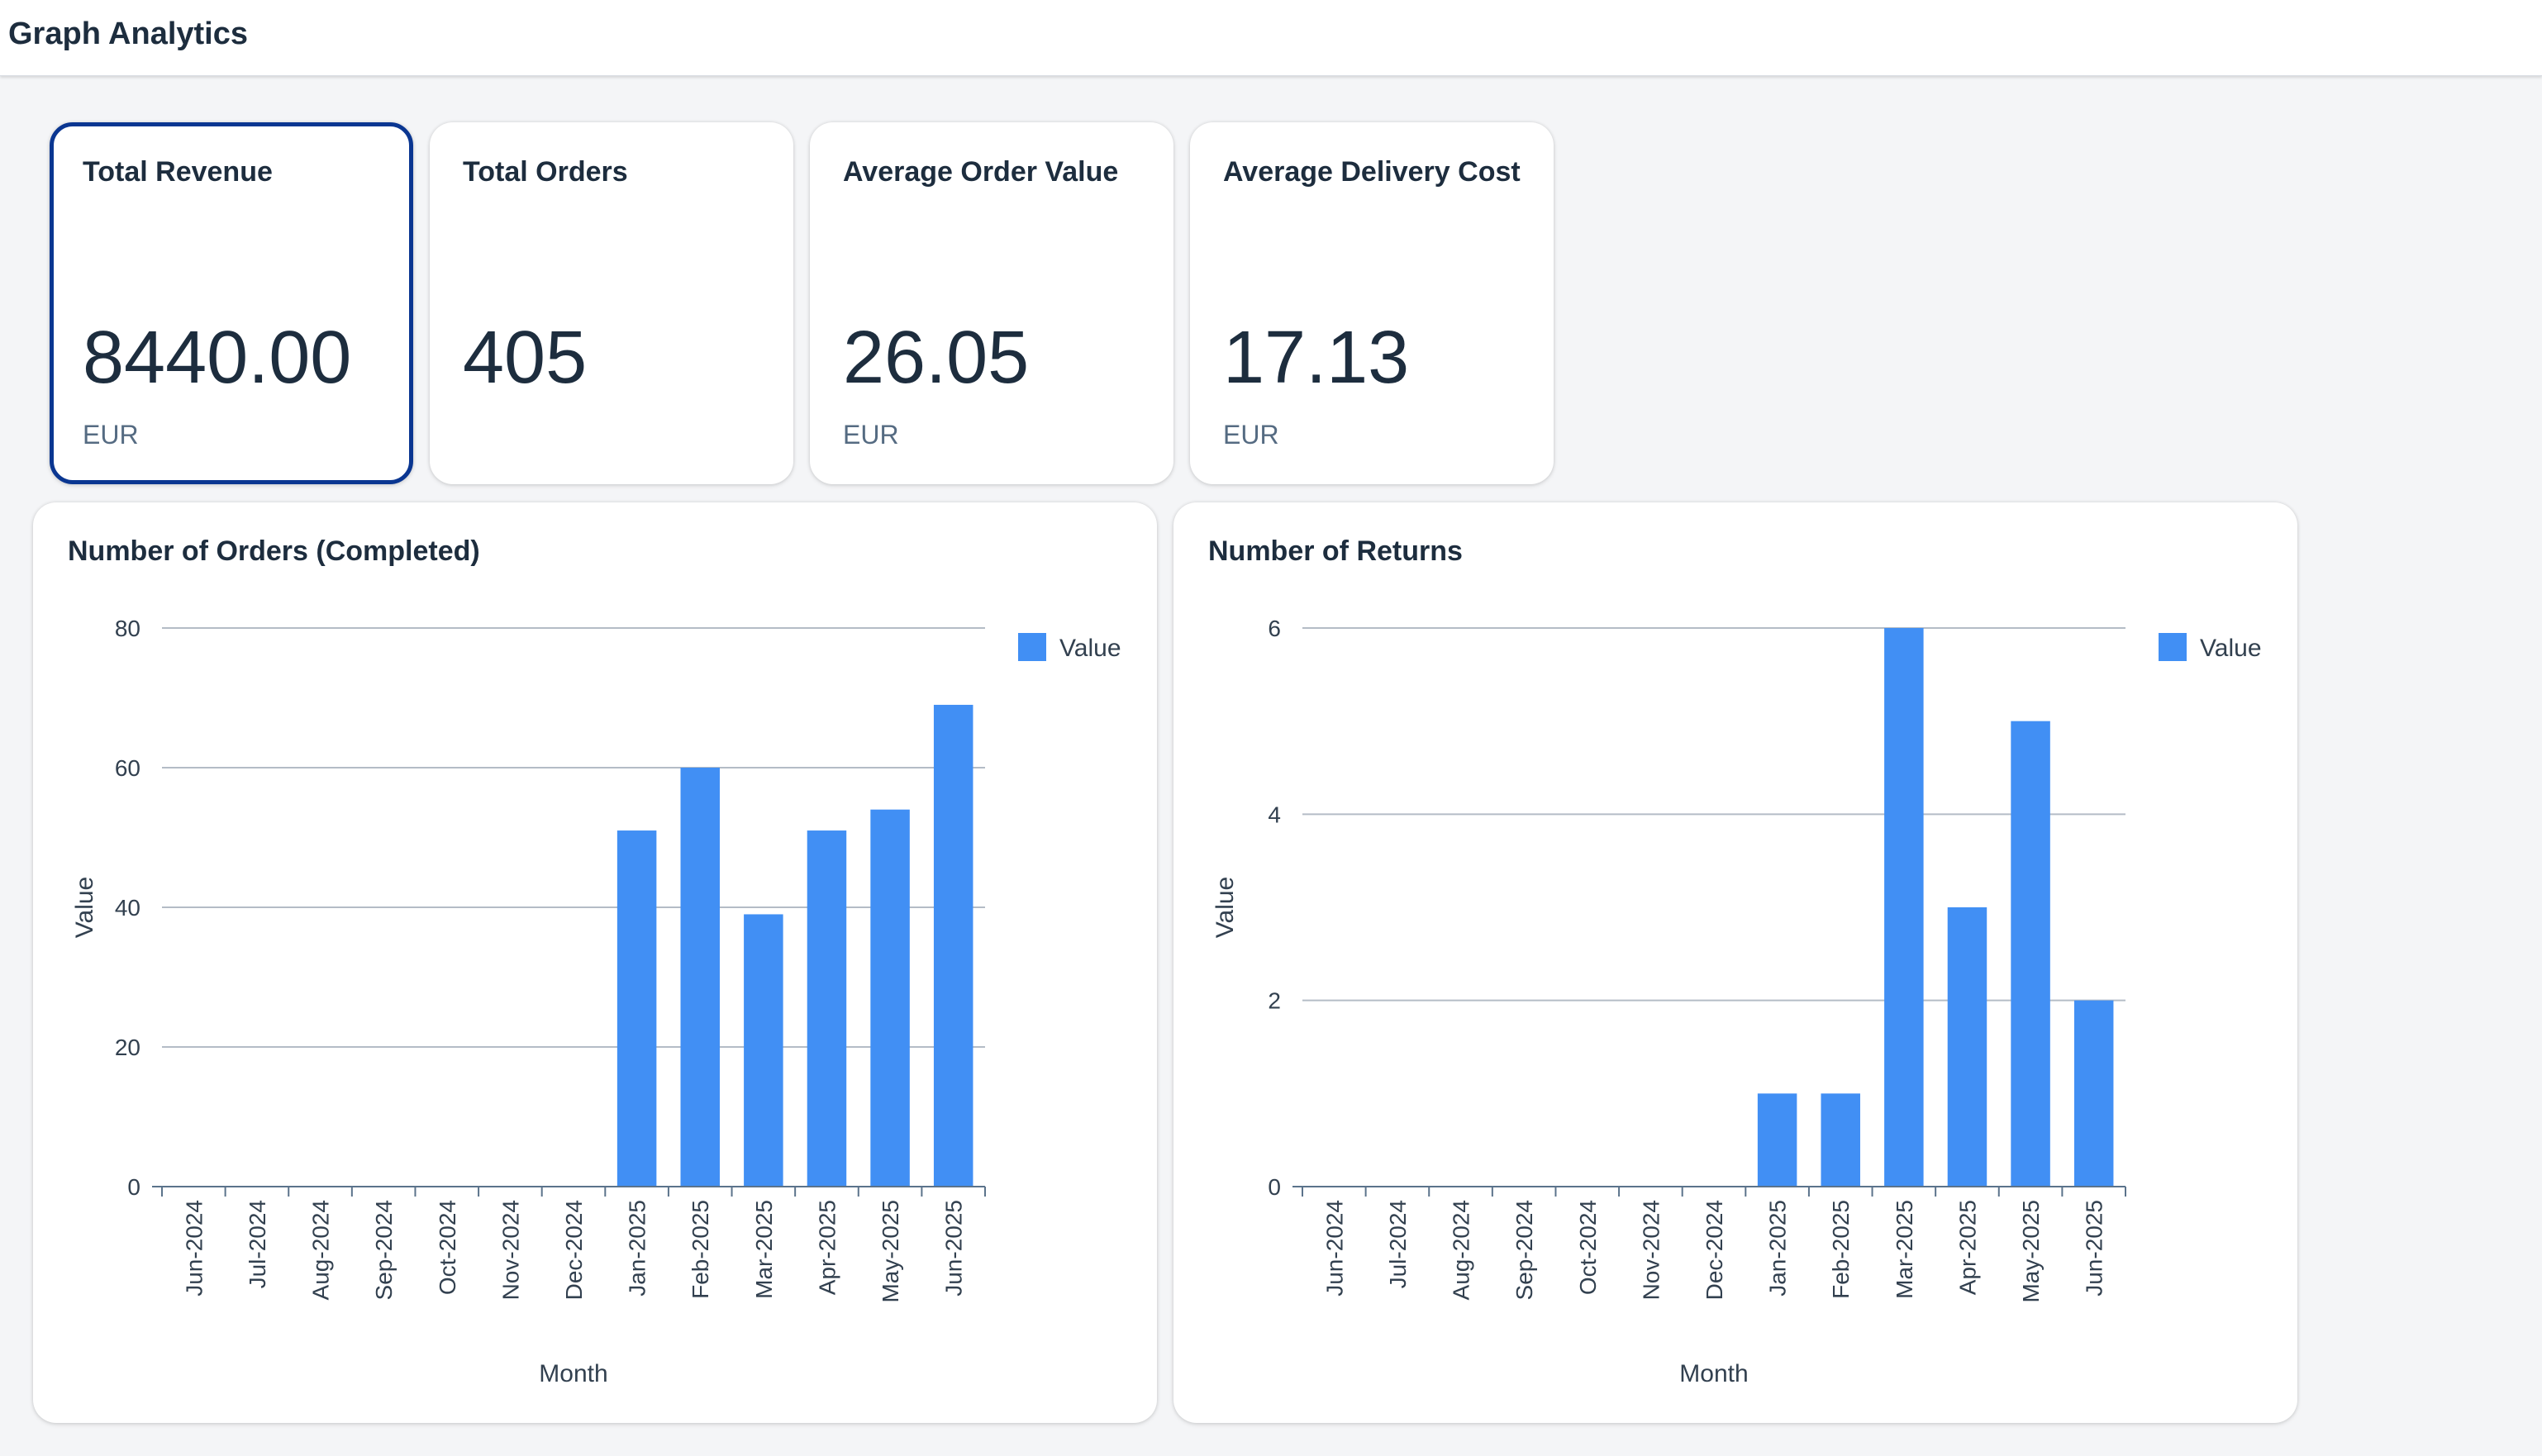  I want to click on y-tick-label: 60, so click(127, 768).